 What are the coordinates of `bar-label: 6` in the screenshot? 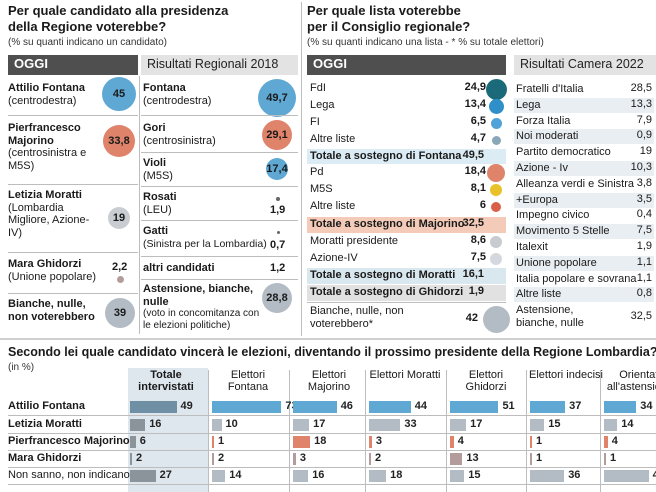 It's located at (142, 441).